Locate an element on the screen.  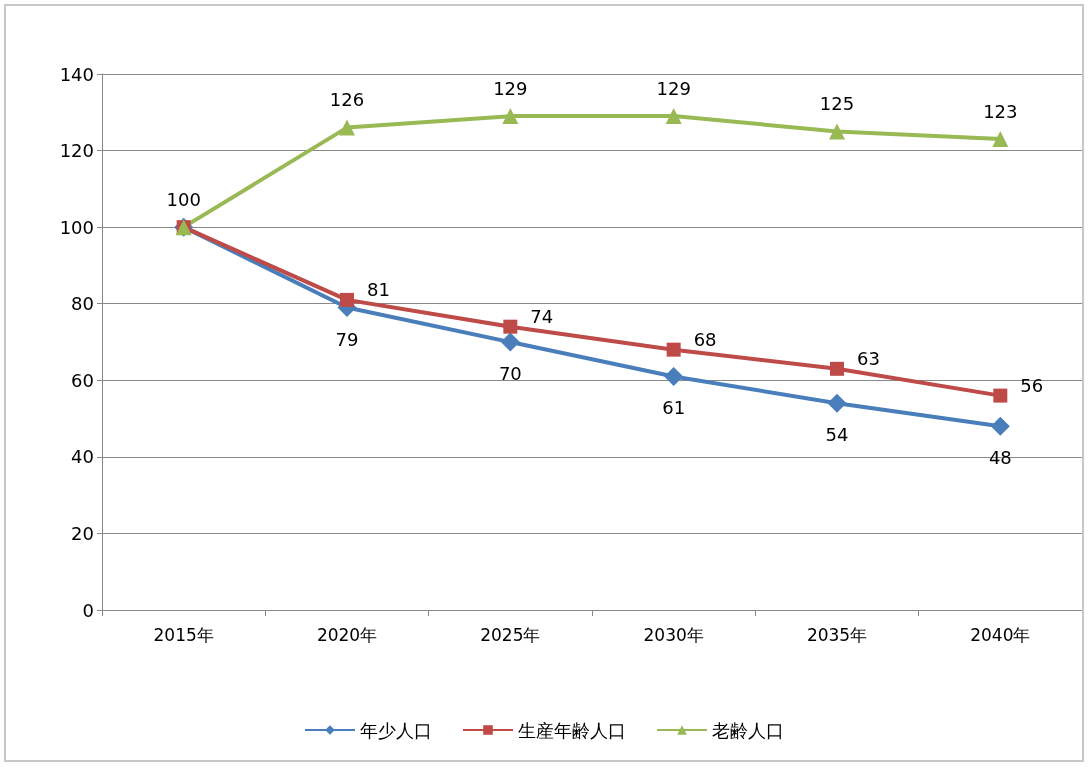
y-tick-label: 20 is located at coordinates (82, 533).